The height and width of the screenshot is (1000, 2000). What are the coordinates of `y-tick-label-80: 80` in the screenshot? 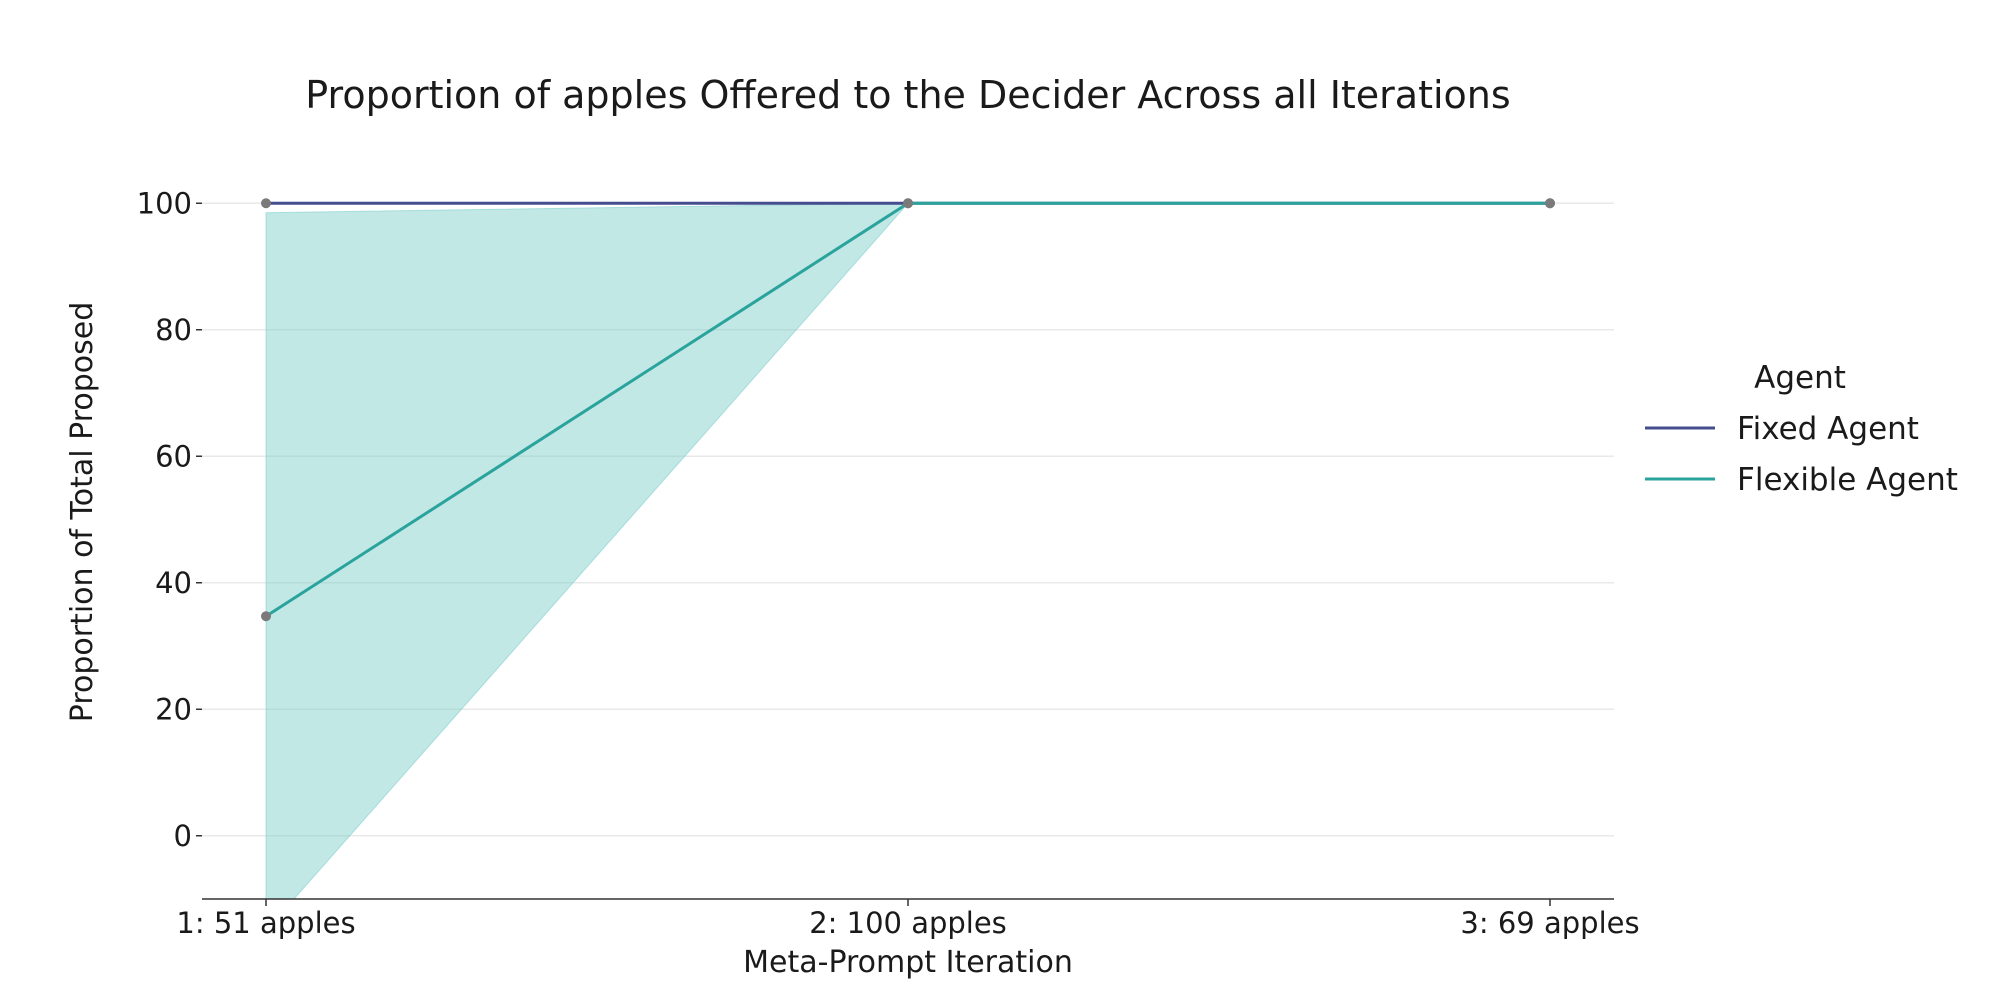 It's located at (173, 330).